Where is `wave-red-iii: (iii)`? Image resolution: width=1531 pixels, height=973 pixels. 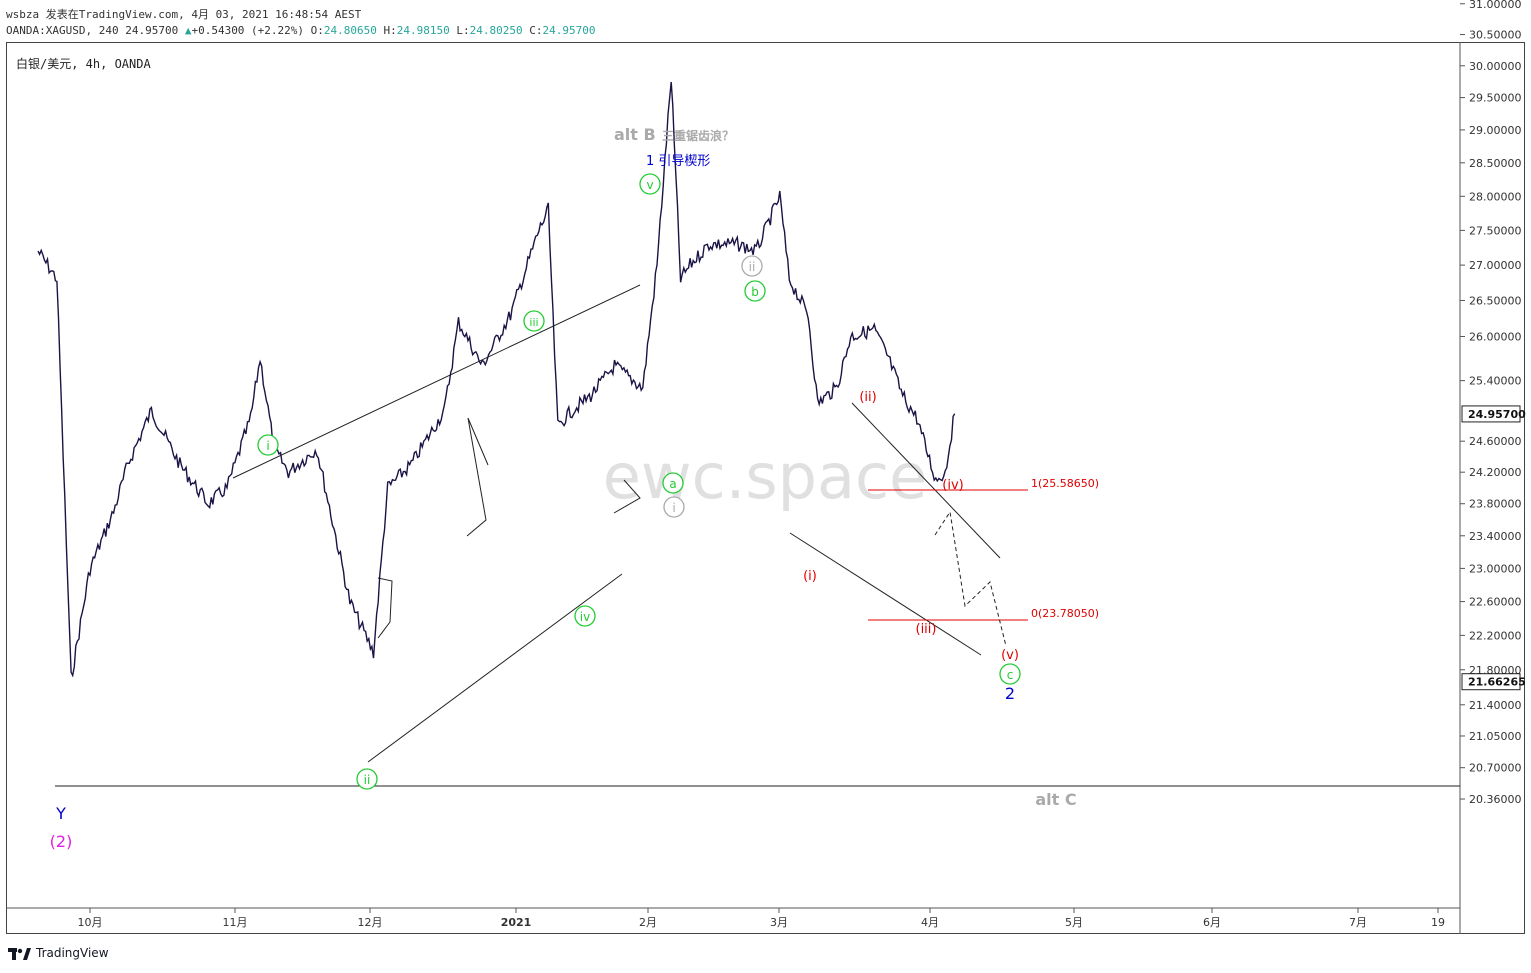 wave-red-iii: (iii) is located at coordinates (926, 629).